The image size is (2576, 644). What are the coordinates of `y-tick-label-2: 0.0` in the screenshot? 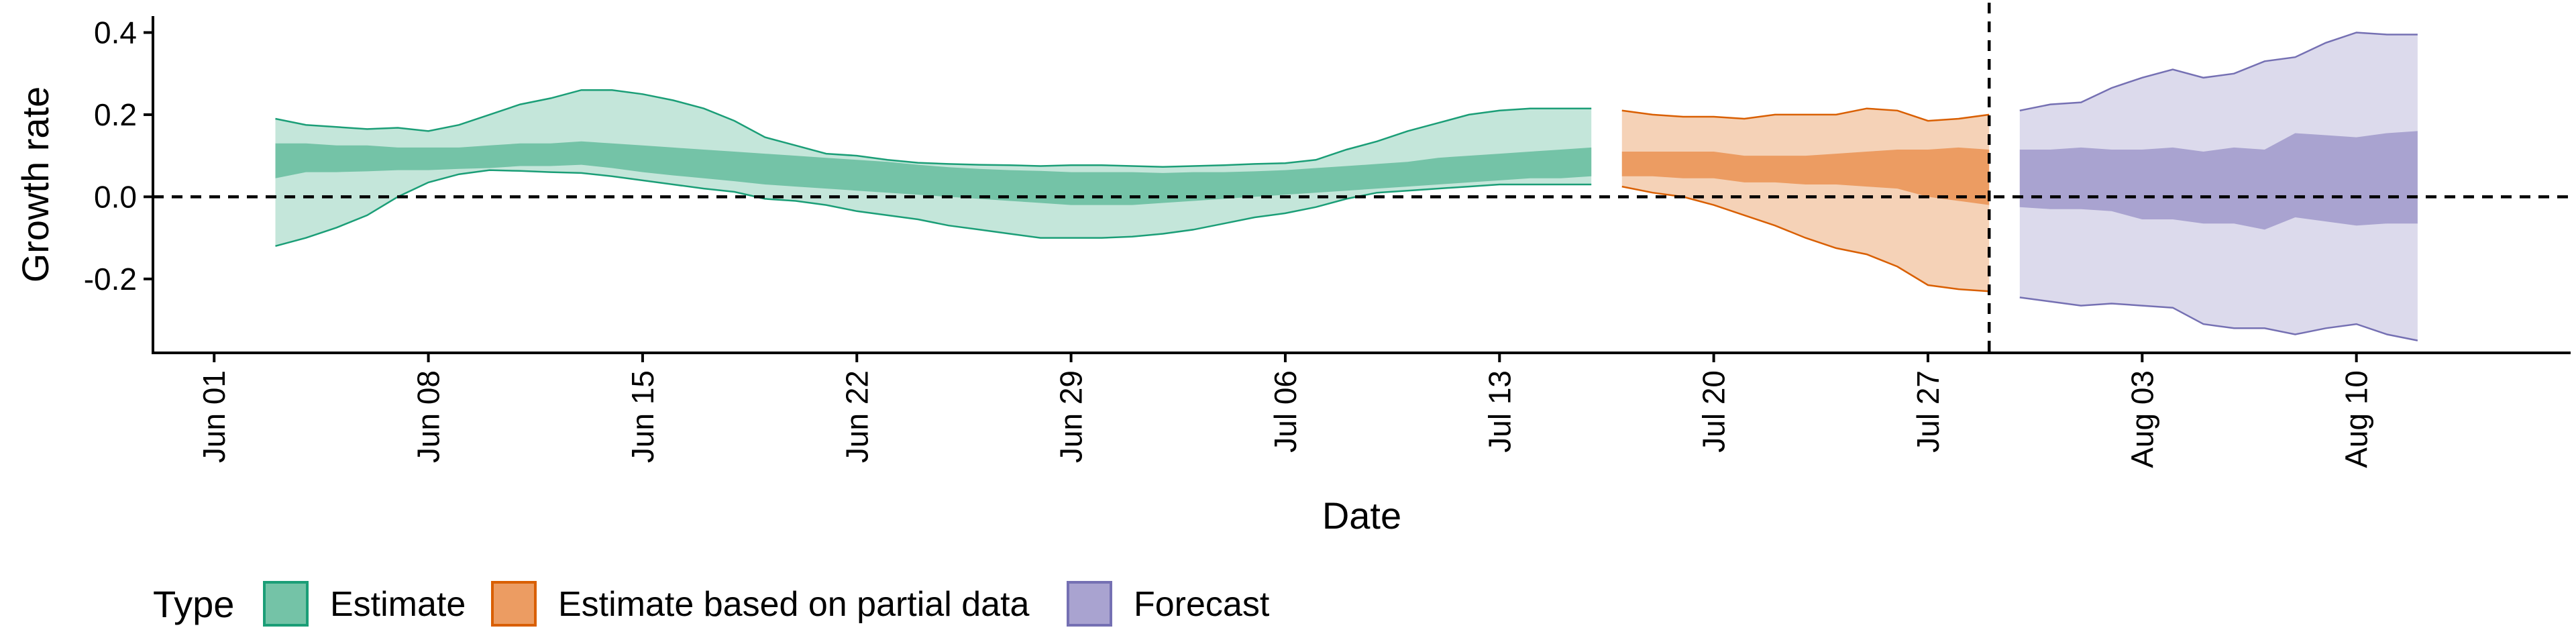 It's located at (115, 196).